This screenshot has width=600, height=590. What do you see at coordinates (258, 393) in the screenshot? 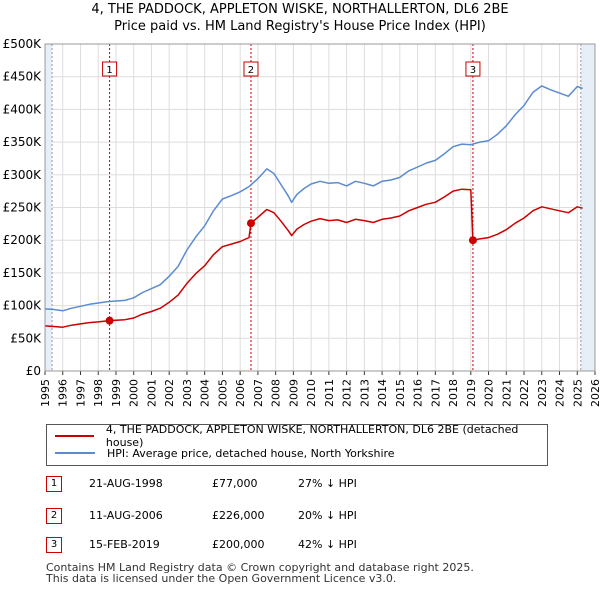
I see `x-tick-label: 2007` at bounding box center [258, 393].